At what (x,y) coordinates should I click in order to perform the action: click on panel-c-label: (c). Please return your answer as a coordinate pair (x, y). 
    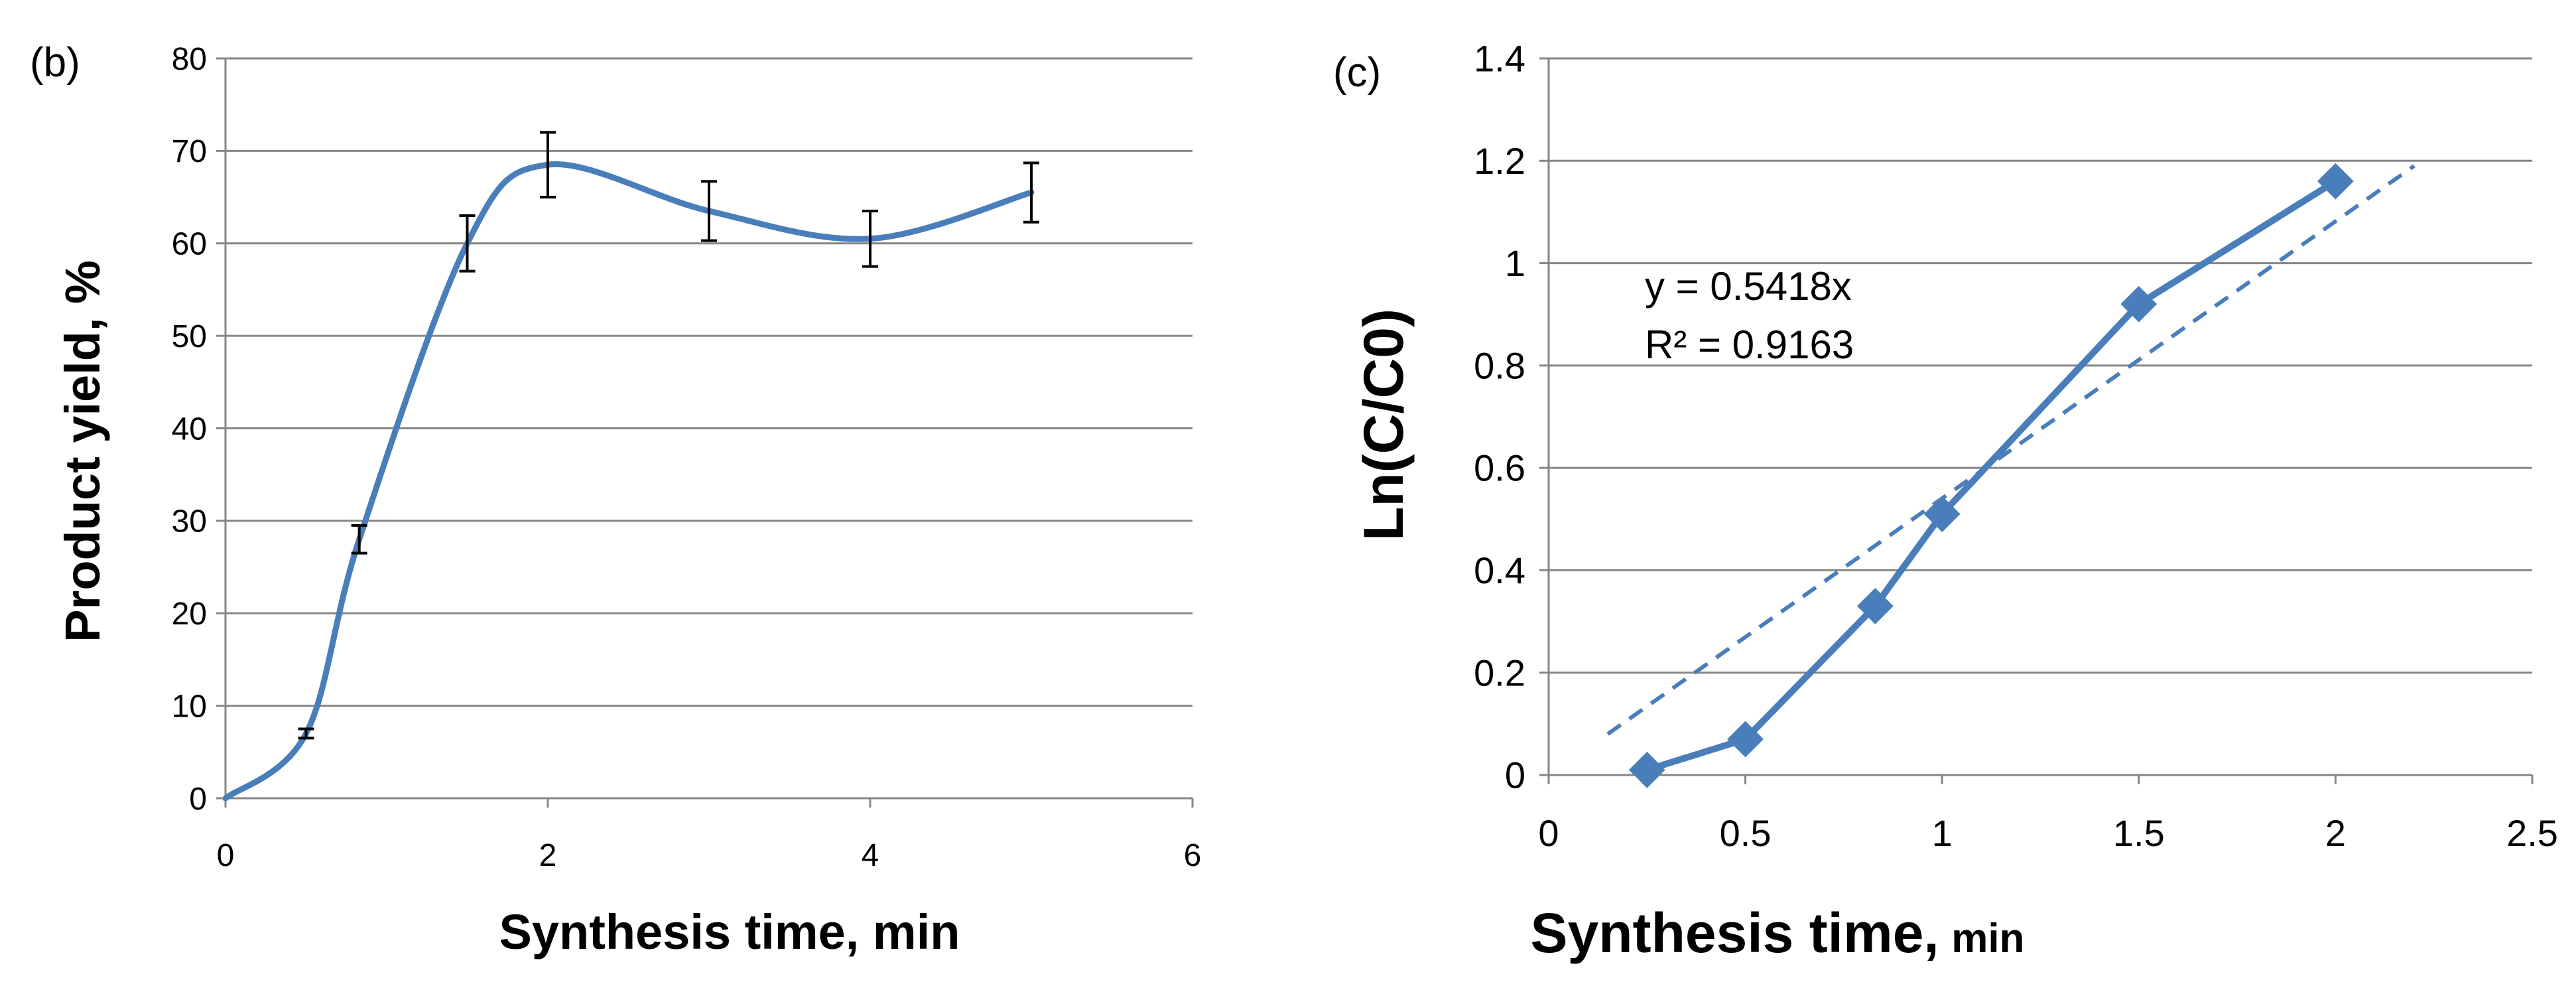
    Looking at the image, I should click on (1357, 73).